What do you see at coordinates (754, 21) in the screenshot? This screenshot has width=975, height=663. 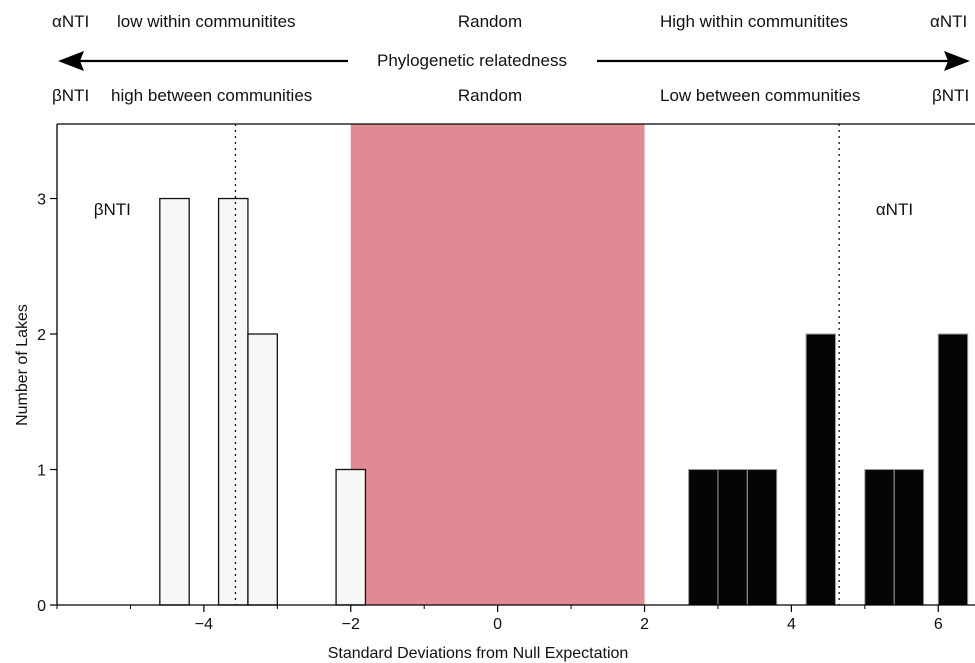 I see `header-row1-right: High within communitites` at bounding box center [754, 21].